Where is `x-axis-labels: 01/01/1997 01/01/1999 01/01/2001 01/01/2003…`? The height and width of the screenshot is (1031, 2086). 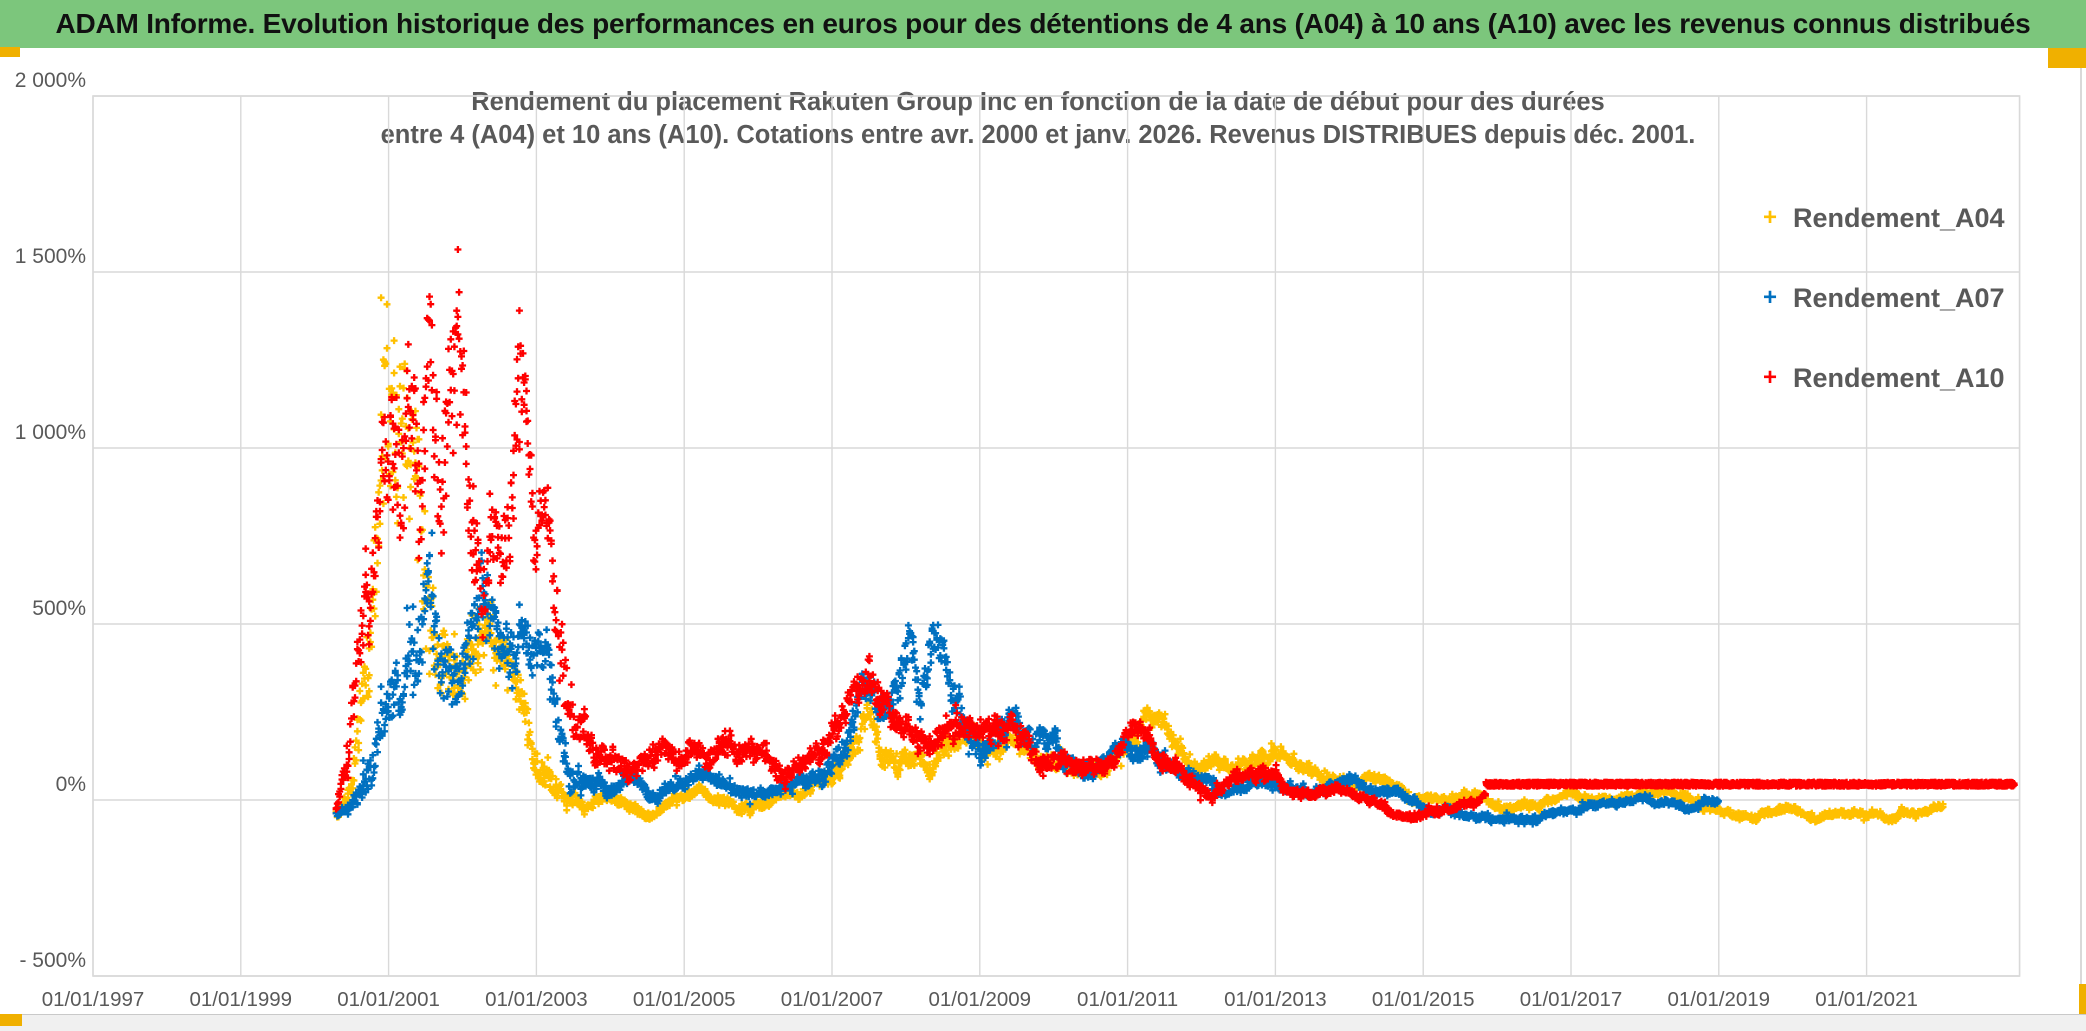 x-axis-labels: 01/01/1997 01/01/1999 01/01/2001 01/01/2003… is located at coordinates (980, 999).